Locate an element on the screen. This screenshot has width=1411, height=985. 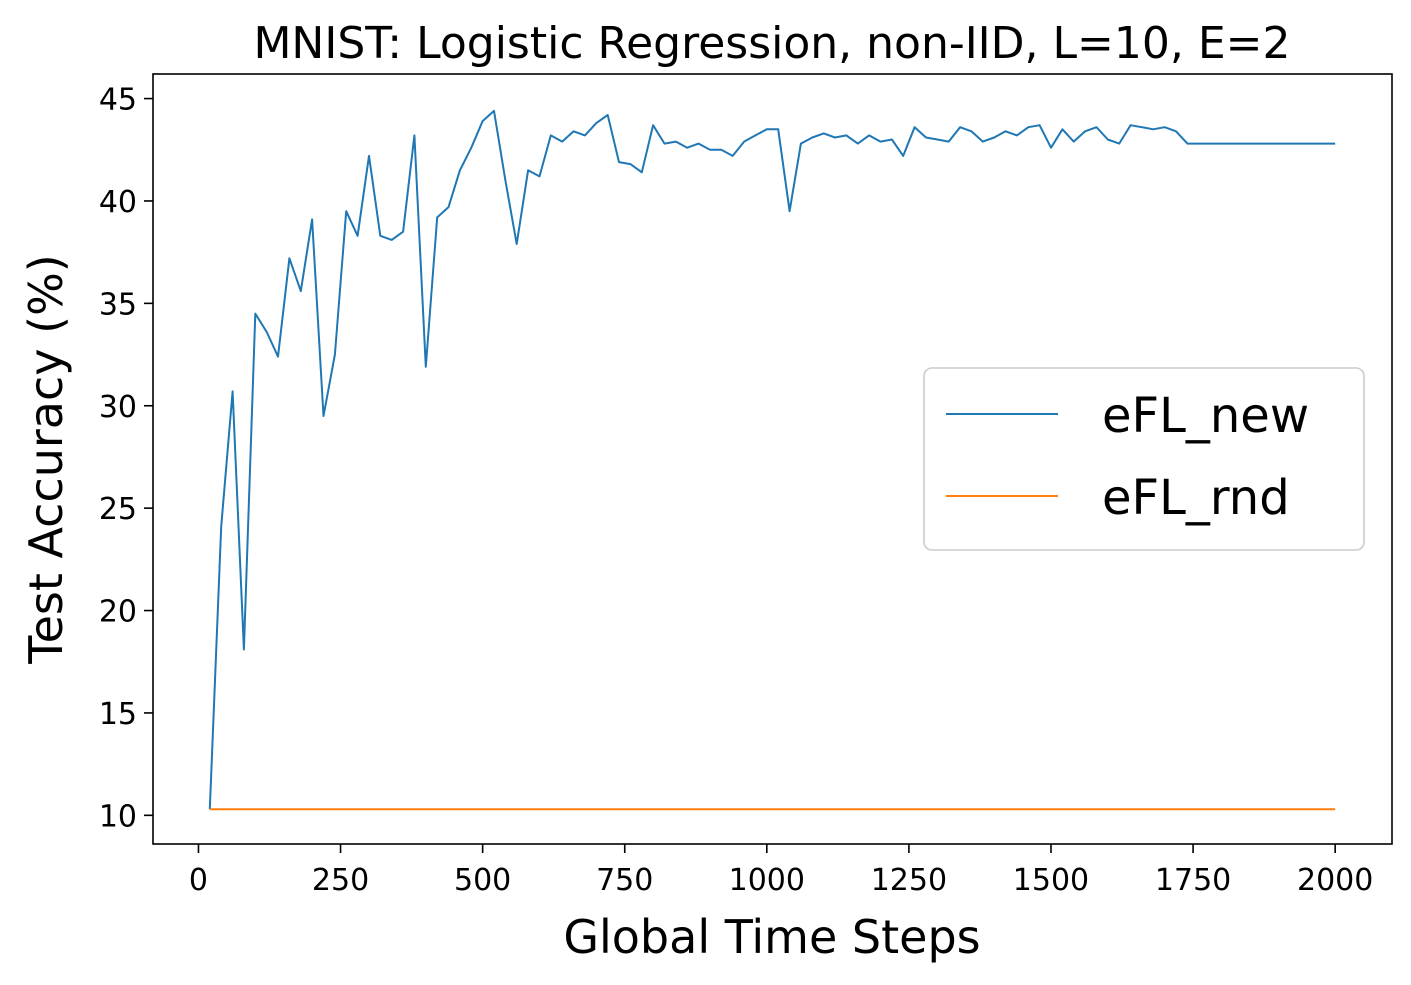
y-tick-label: 35 is located at coordinates (118, 304).